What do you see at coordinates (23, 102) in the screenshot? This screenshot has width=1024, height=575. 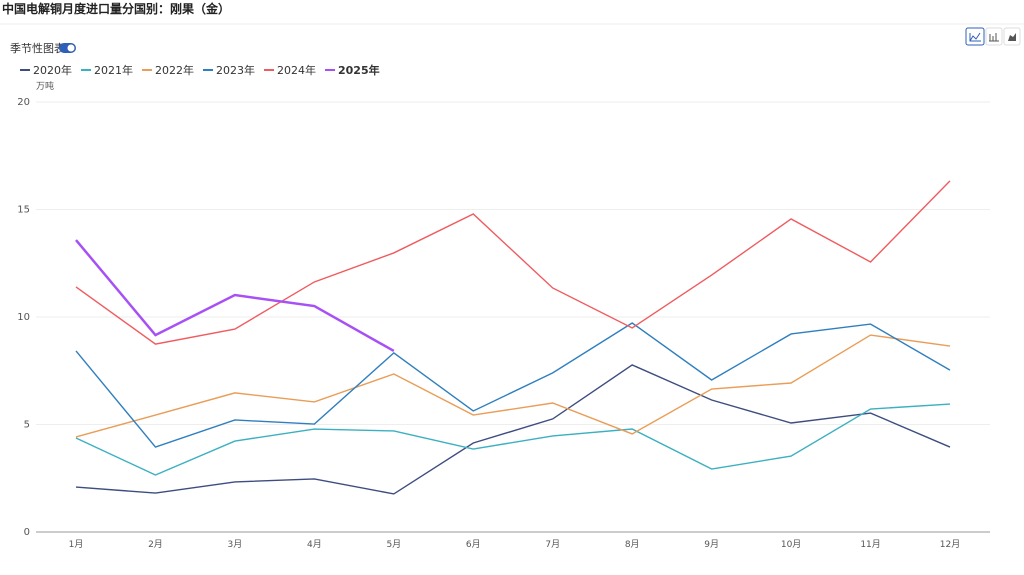 I see `y-tick-label: 20` at bounding box center [23, 102].